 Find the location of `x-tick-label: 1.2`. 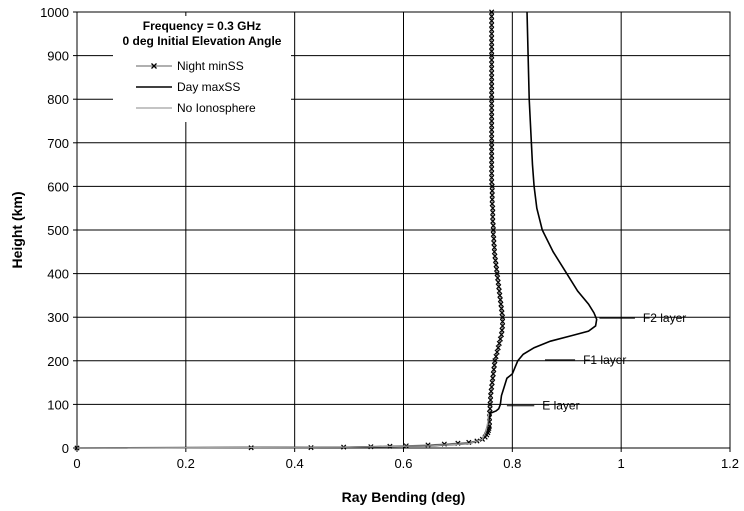

x-tick-label: 1.2 is located at coordinates (730, 463).